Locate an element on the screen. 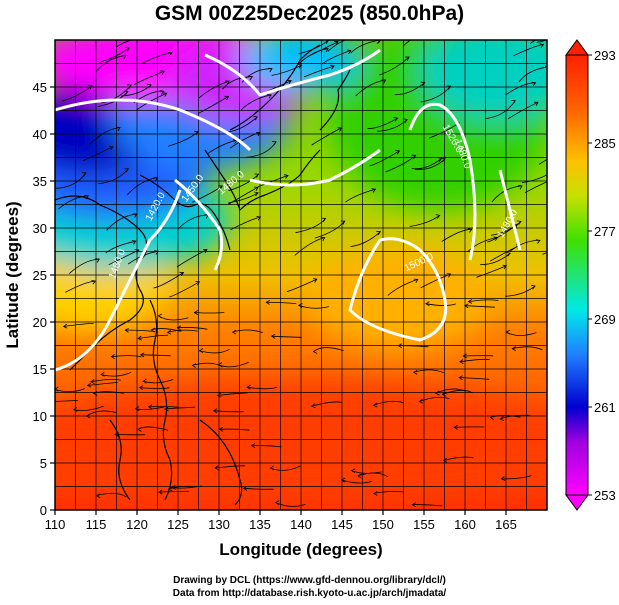 The image size is (619, 605). x-tick-label: 165 is located at coordinates (506, 524).